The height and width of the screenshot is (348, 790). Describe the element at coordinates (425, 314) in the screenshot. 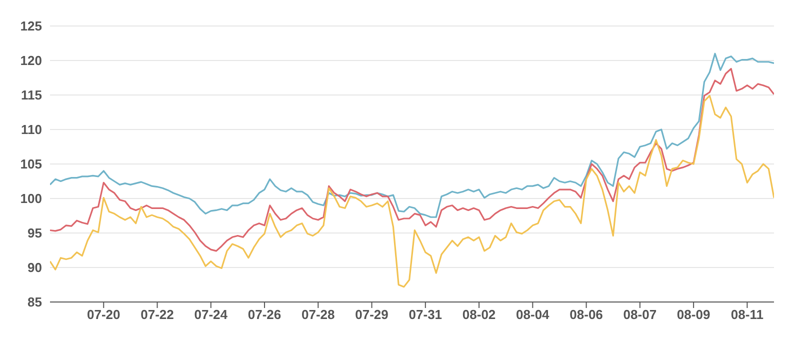

I see `x-tick-label: 07-31` at that location.